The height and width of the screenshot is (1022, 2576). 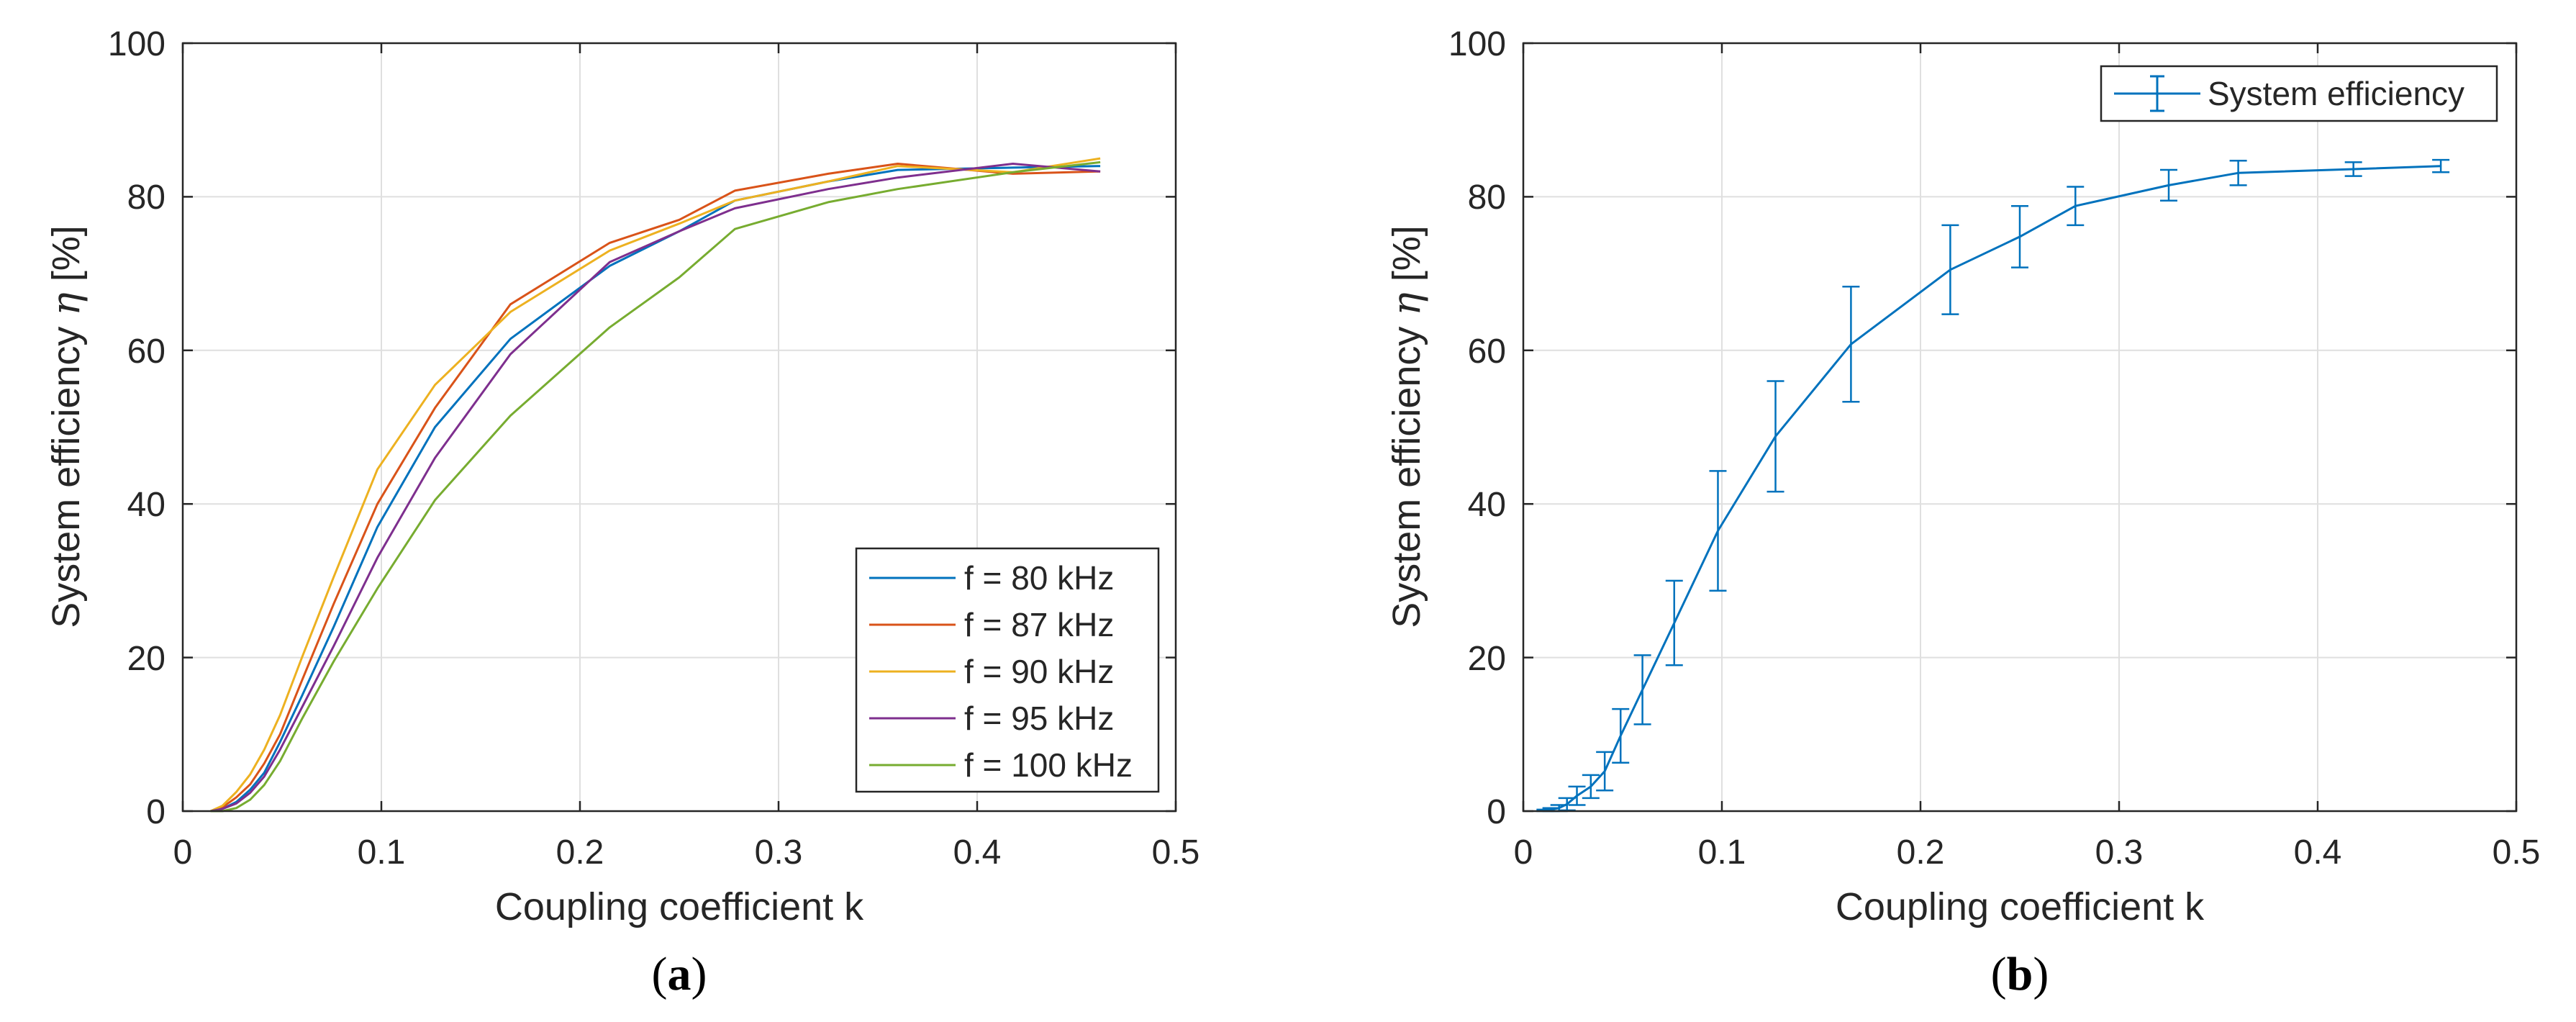 I want to click on y-tick-labels-b: 0 20 40 60 80 100, so click(x=1477, y=428).